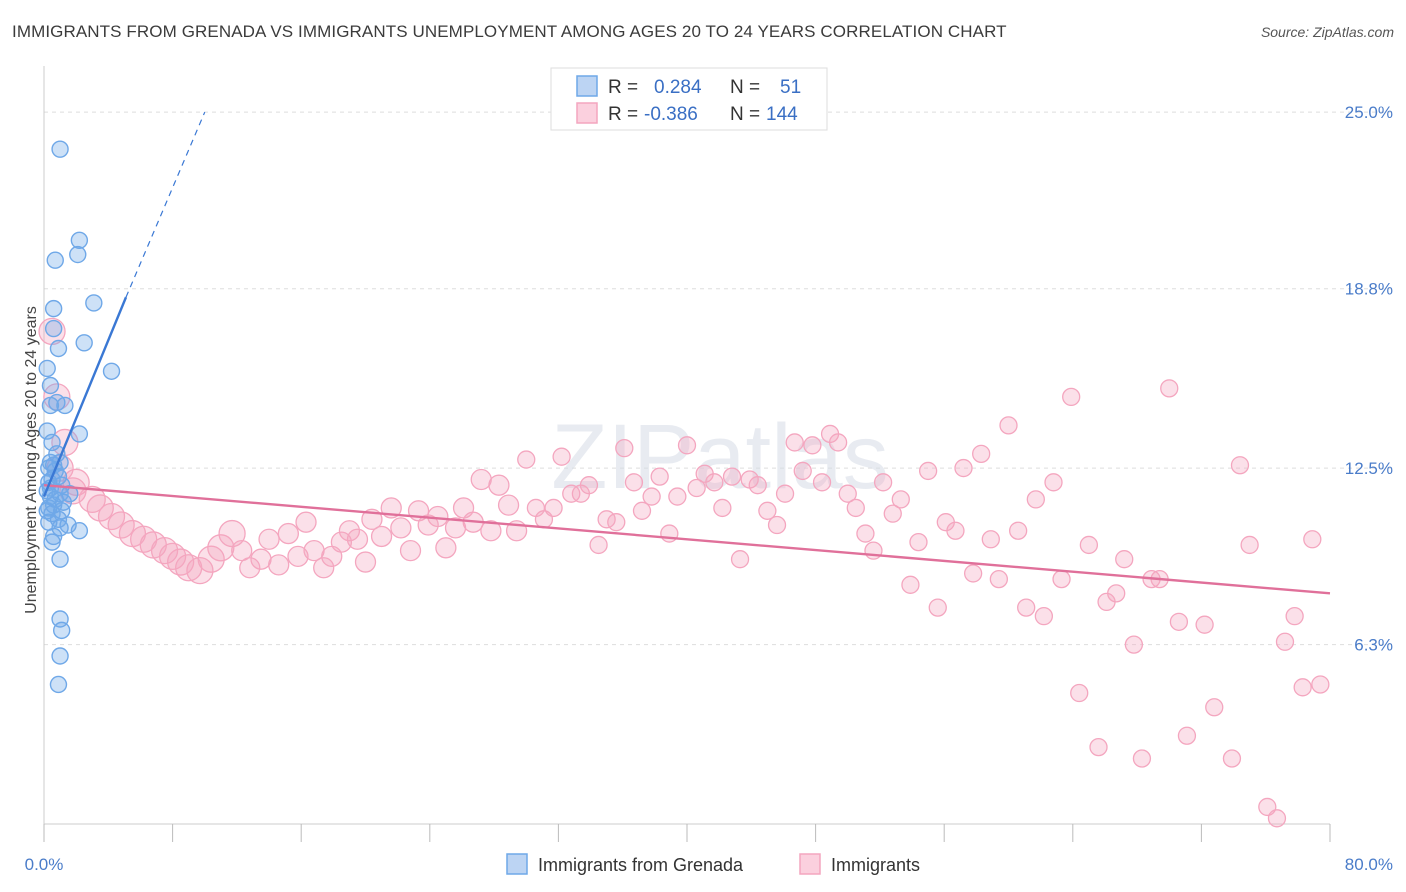 The image size is (1406, 892). Describe the element at coordinates (678, 87) in the screenshot. I see `legend-r-value: 0.284` at that location.